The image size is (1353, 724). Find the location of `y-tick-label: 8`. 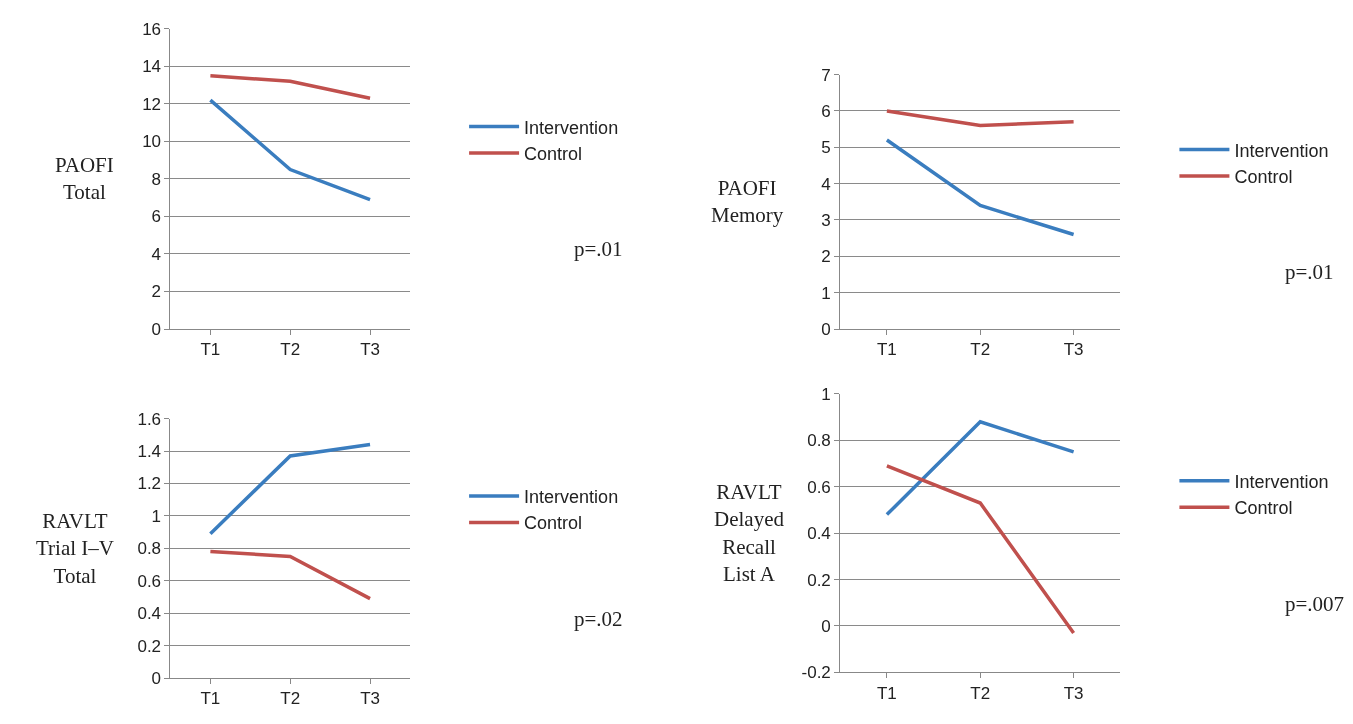

y-tick-label: 8 is located at coordinates (156, 179).